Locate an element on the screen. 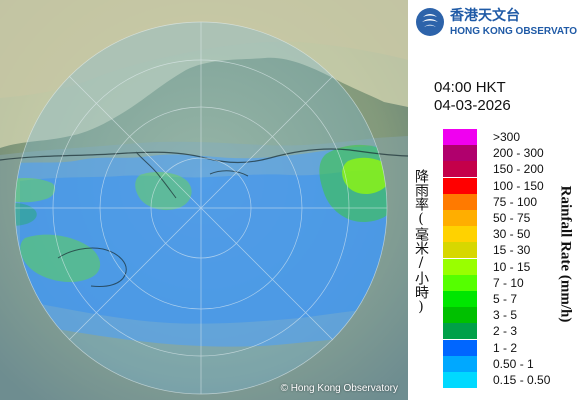 The image size is (577, 400). observatory-logo-icon is located at coordinates (430, 22).